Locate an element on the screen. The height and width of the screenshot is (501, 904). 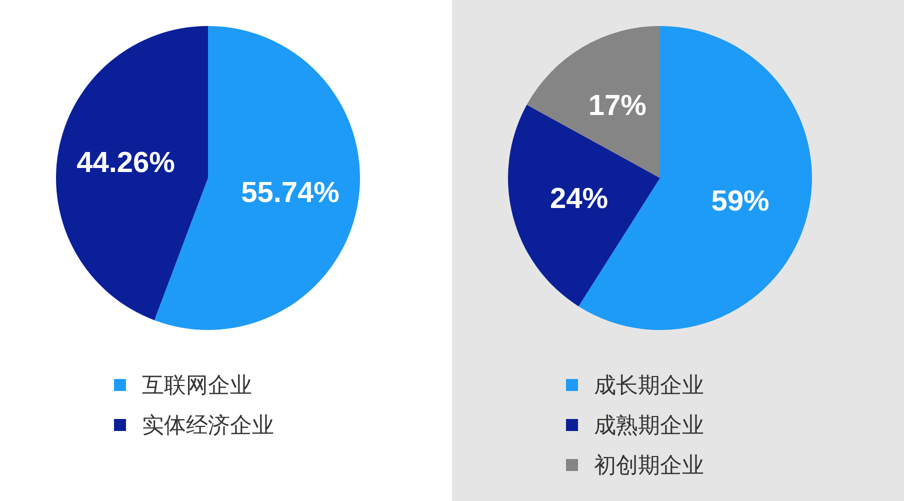
legend-label: 成长期企业 is located at coordinates (649, 385).